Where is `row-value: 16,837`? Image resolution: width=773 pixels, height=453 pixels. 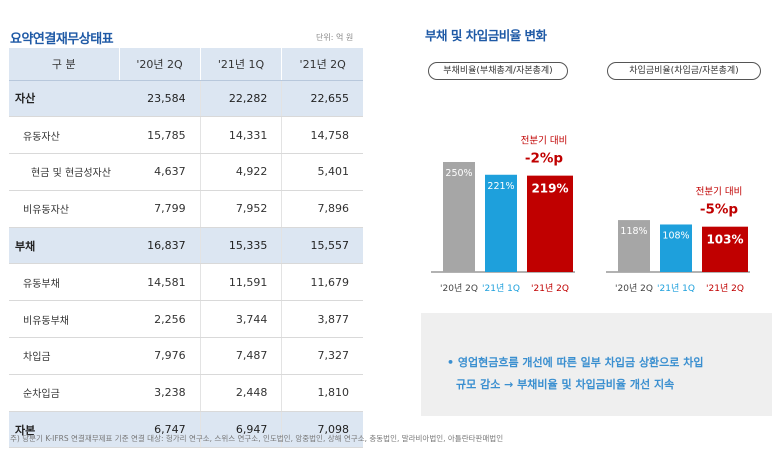 row-value: 16,837 is located at coordinates (160, 246).